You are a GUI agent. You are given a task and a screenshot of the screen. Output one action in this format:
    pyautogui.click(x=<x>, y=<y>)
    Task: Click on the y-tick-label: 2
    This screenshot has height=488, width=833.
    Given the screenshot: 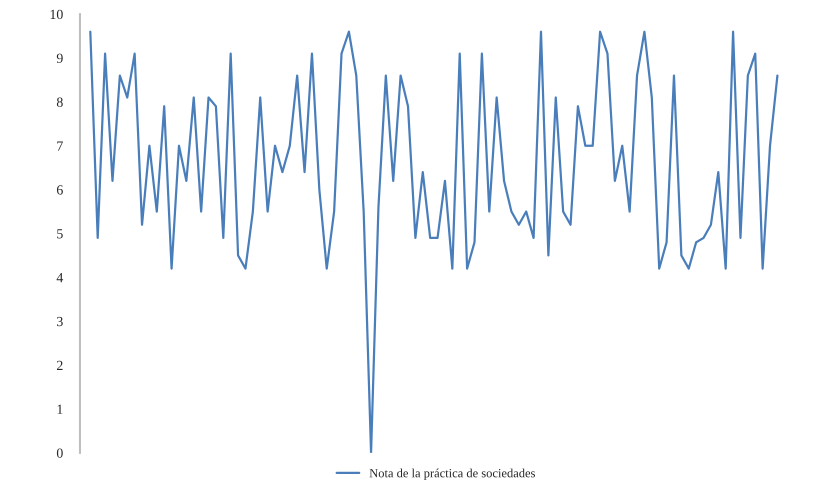 What is the action you would take?
    pyautogui.click(x=59, y=365)
    